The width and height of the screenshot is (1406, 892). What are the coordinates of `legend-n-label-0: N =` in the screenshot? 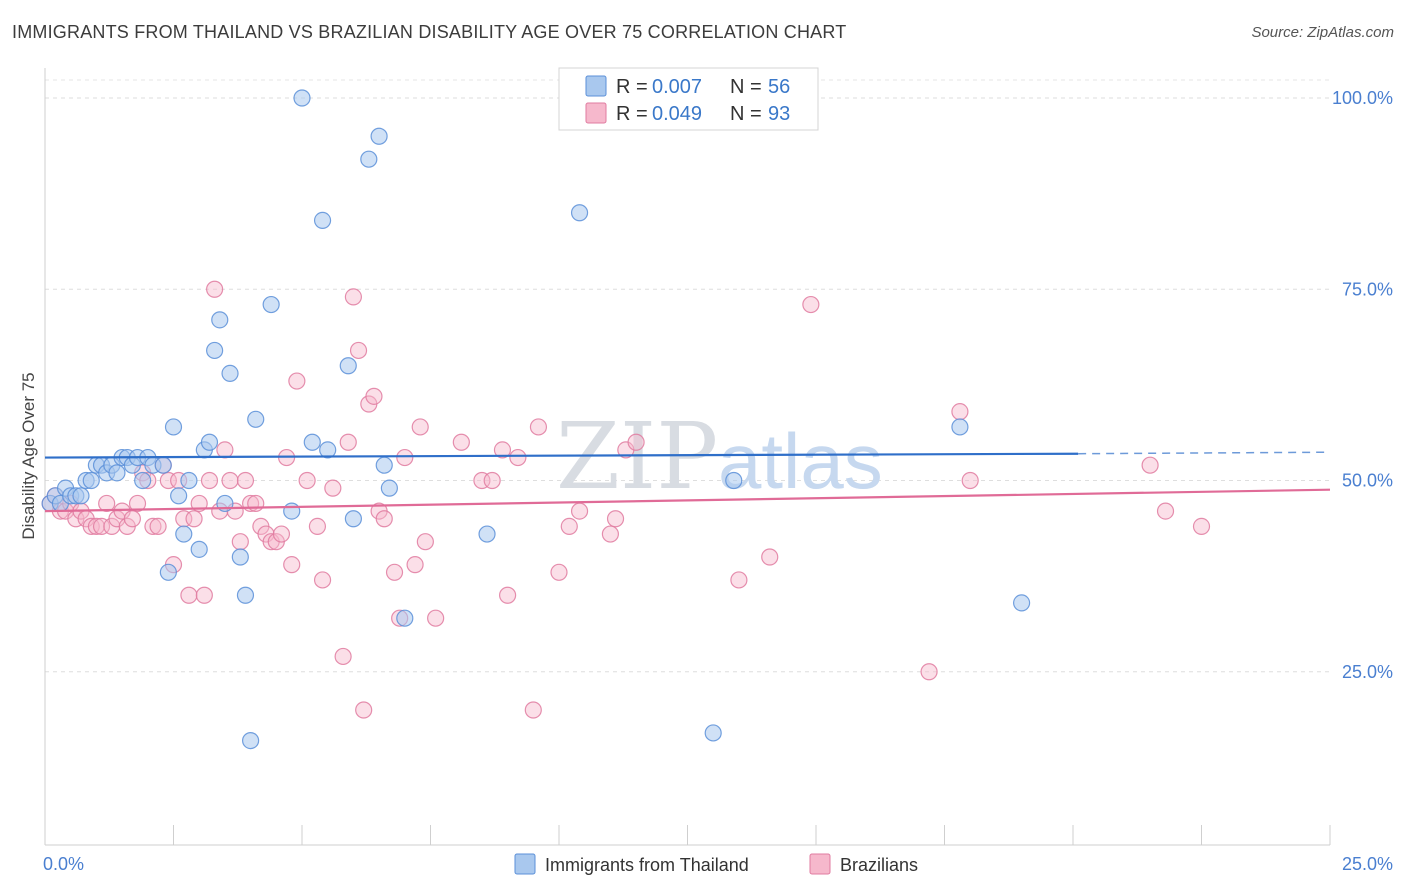 It's located at (746, 87).